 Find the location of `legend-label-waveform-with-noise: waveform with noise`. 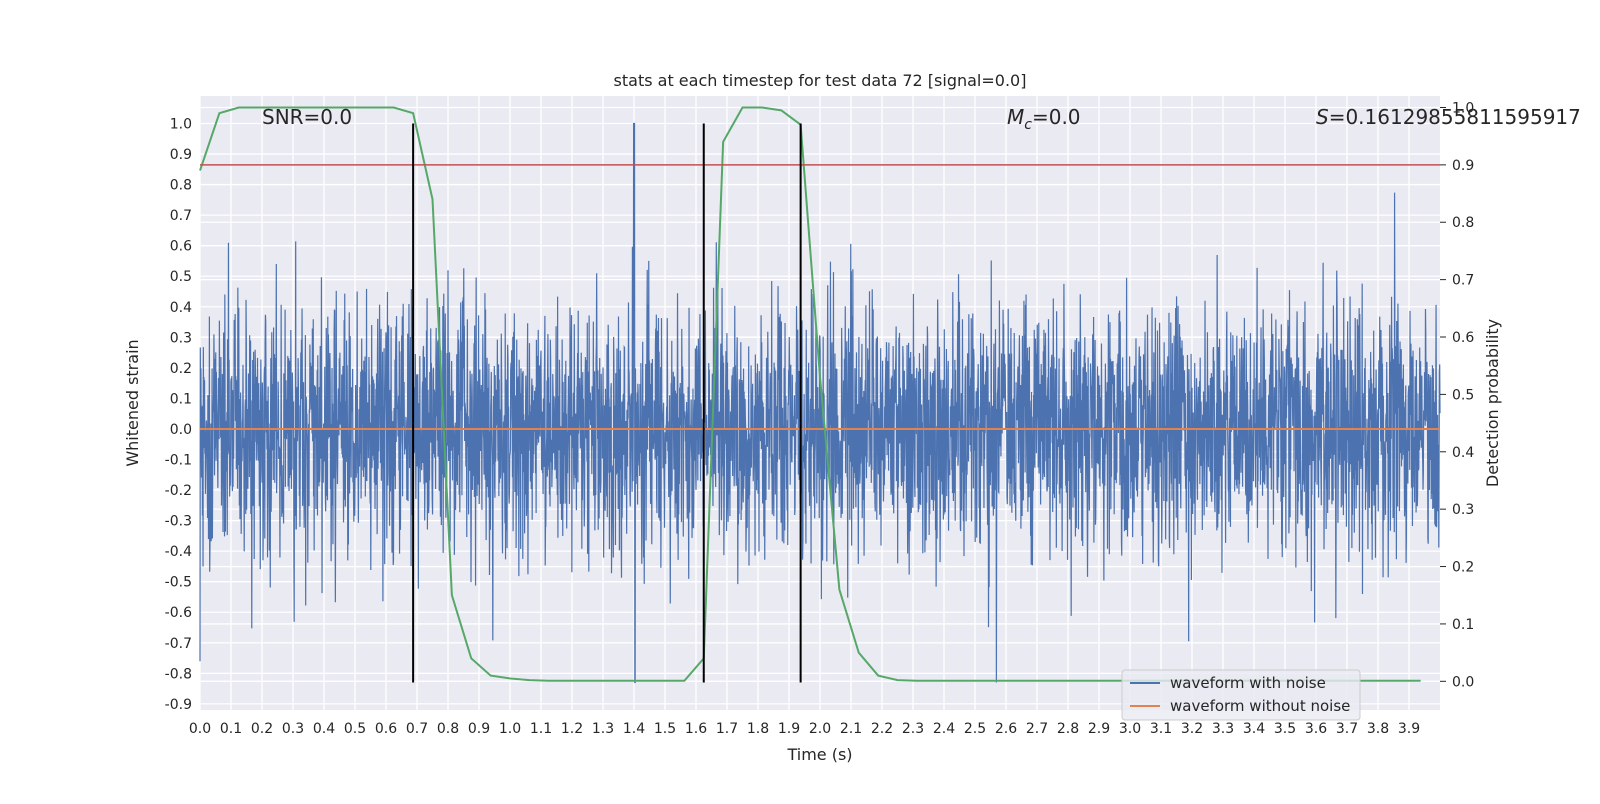

legend-label-waveform-with-noise: waveform with noise is located at coordinates (1248, 683).